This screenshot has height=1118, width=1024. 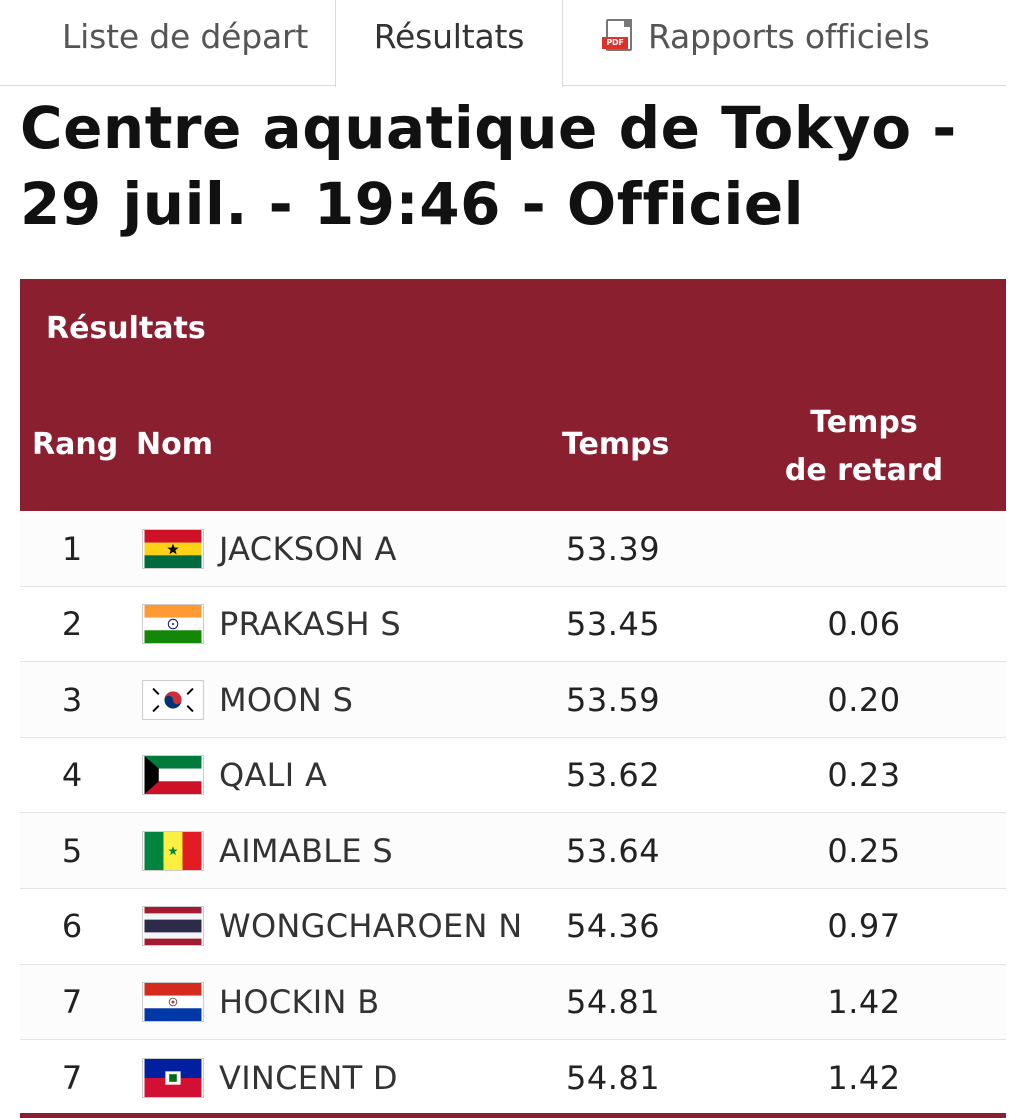 I want to click on kuwait-flag, so click(x=174, y=775).